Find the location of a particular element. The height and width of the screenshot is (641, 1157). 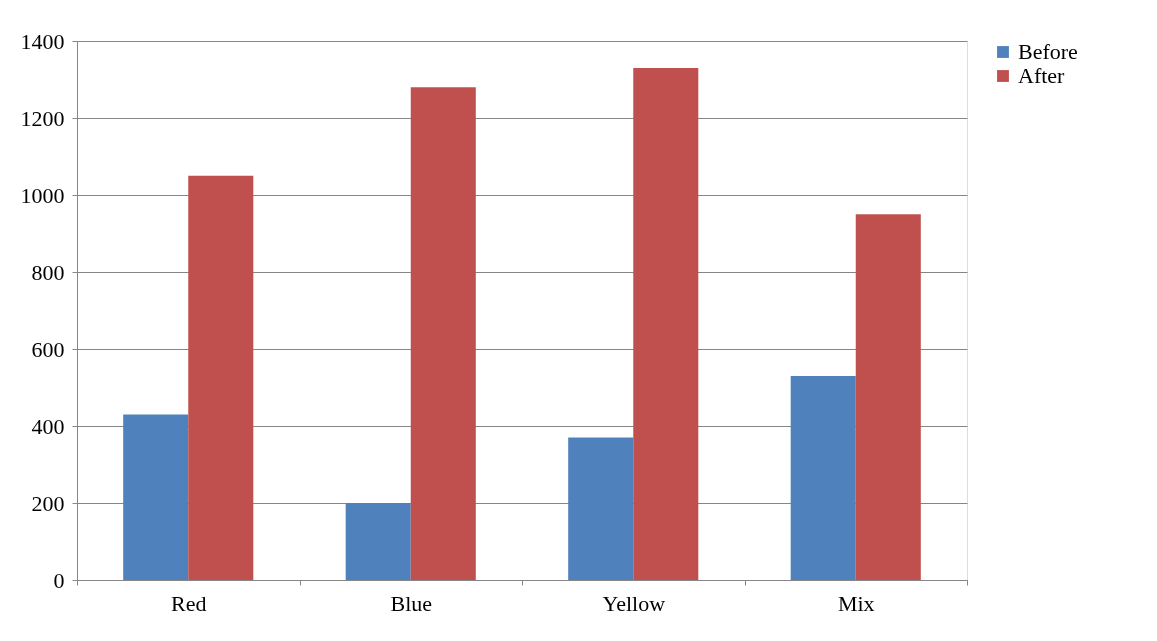

y-tick-label: 1200 is located at coordinates (42, 118).